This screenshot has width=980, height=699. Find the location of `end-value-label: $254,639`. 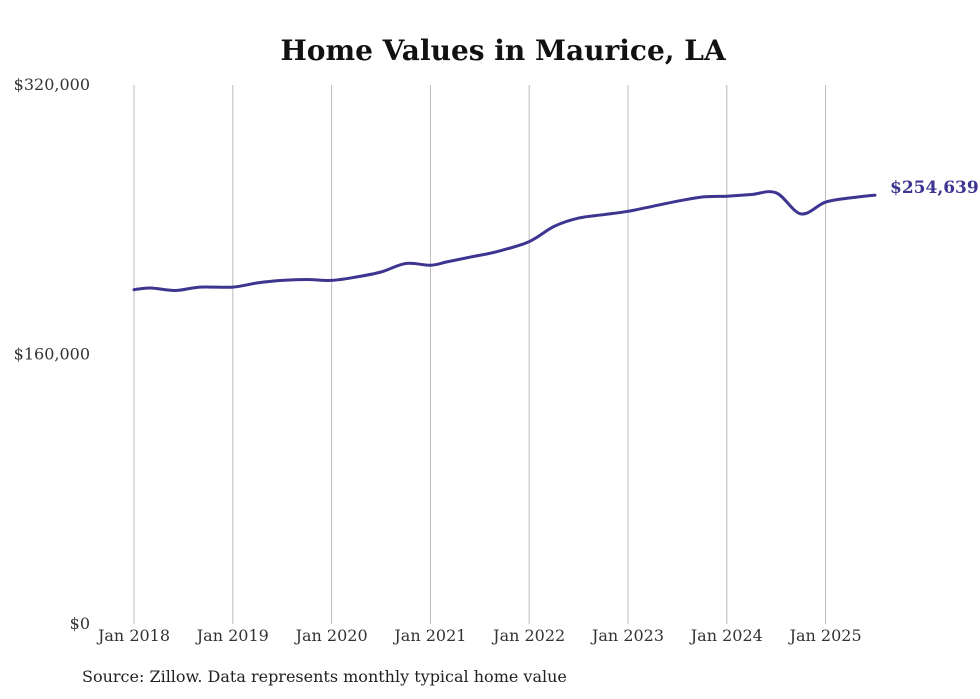

end-value-label: $254,639 is located at coordinates (934, 188).